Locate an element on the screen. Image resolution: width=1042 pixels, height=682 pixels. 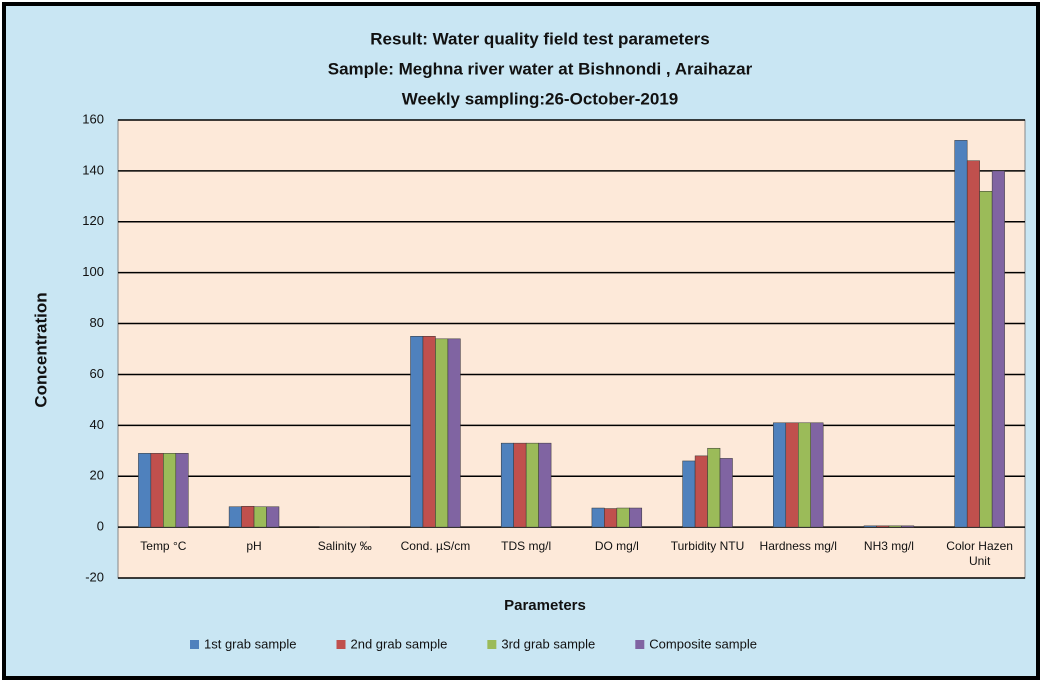
x-tick-label: Hardness mg/l is located at coordinates (798, 546).